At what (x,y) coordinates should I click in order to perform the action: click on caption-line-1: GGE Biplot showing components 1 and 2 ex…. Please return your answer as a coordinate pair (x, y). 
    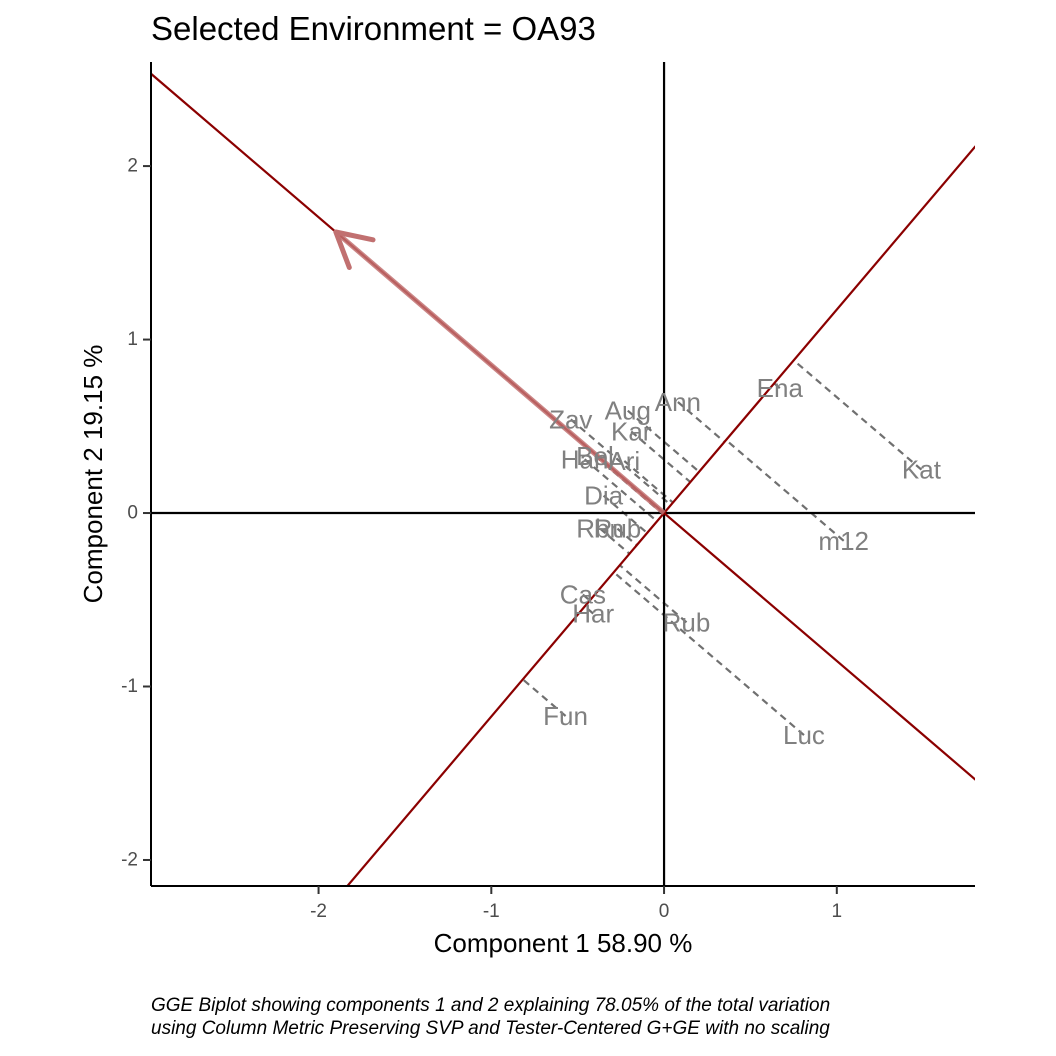
    Looking at the image, I should click on (490, 1005).